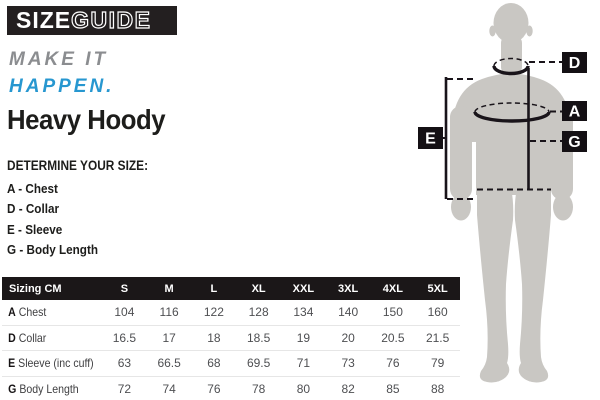  I want to click on table-row-chest: A Chest 104 116 122 128 134 140 150 160, so click(231, 312).